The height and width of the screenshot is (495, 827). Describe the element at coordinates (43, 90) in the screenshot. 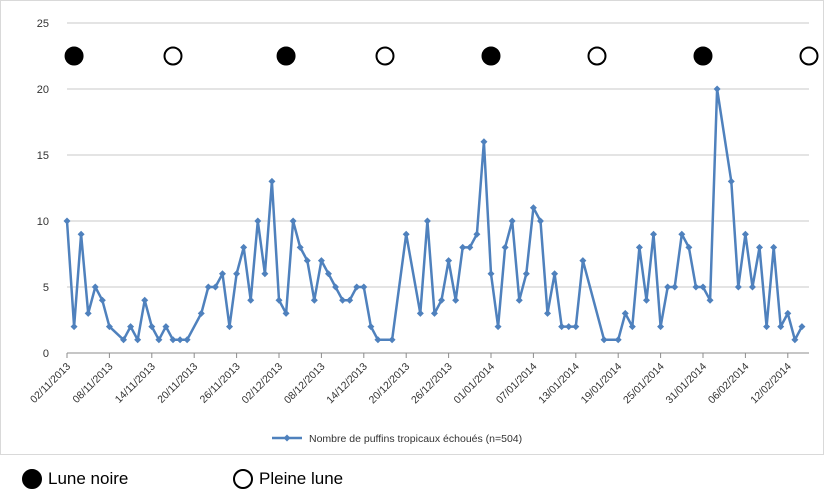

I see `y-tick-label: 20` at that location.